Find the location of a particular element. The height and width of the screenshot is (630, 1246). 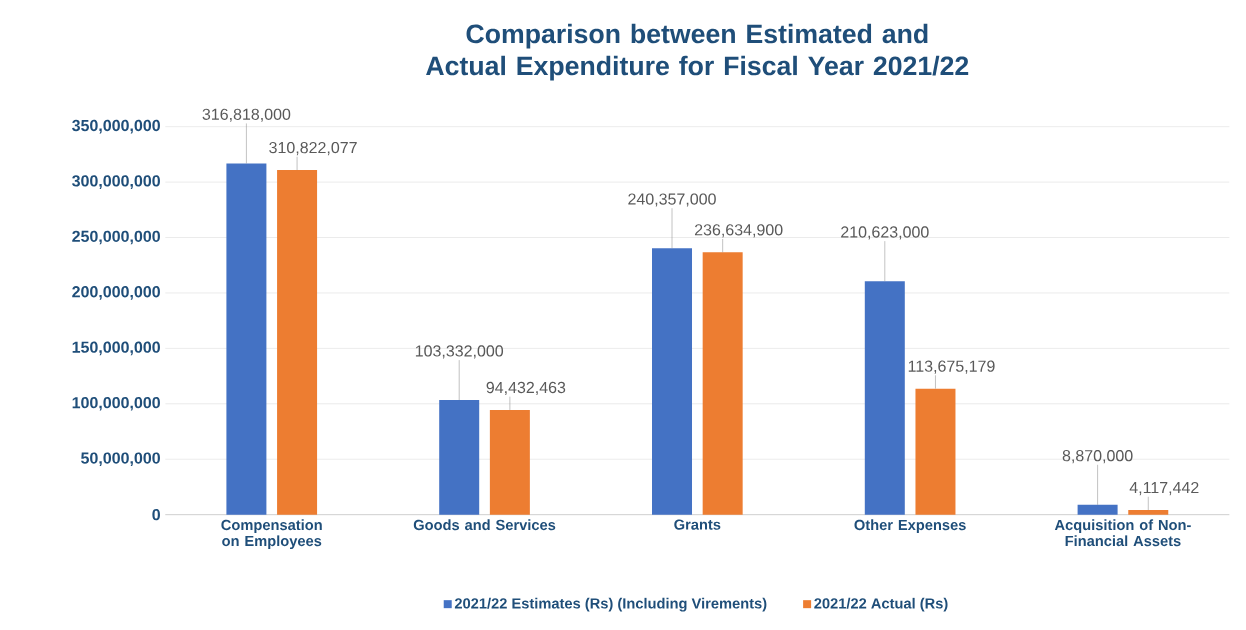

y-tick-label: 50,000,000 is located at coordinates (120, 459).